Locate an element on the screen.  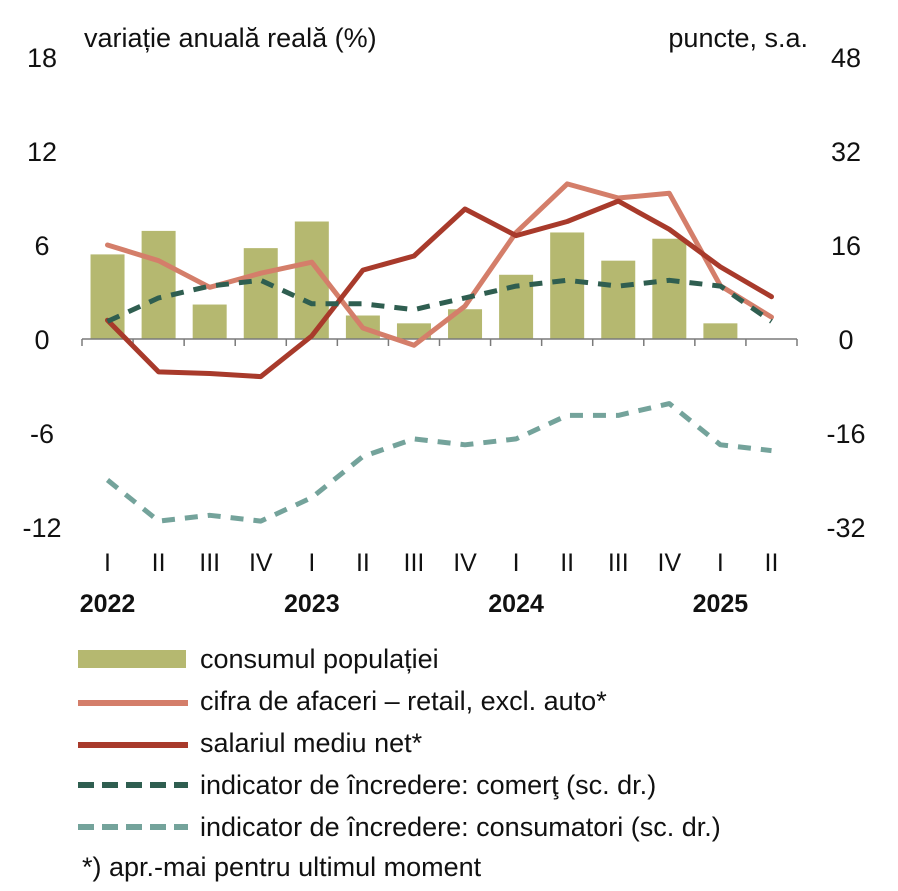
year-label: 2022 is located at coordinates (108, 604).